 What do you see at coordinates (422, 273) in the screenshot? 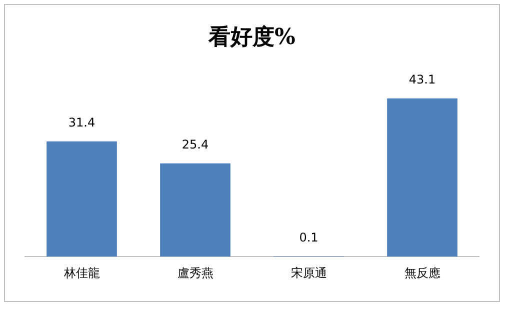
I see `x-tick-label: 無反應` at bounding box center [422, 273].